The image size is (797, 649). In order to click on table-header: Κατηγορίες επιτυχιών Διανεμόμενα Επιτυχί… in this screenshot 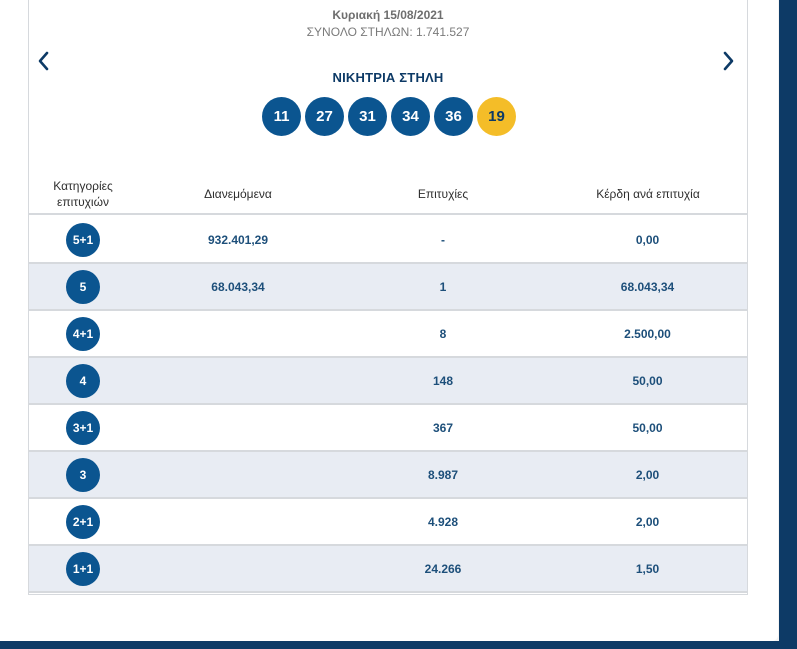, I will do `click(388, 195)`.